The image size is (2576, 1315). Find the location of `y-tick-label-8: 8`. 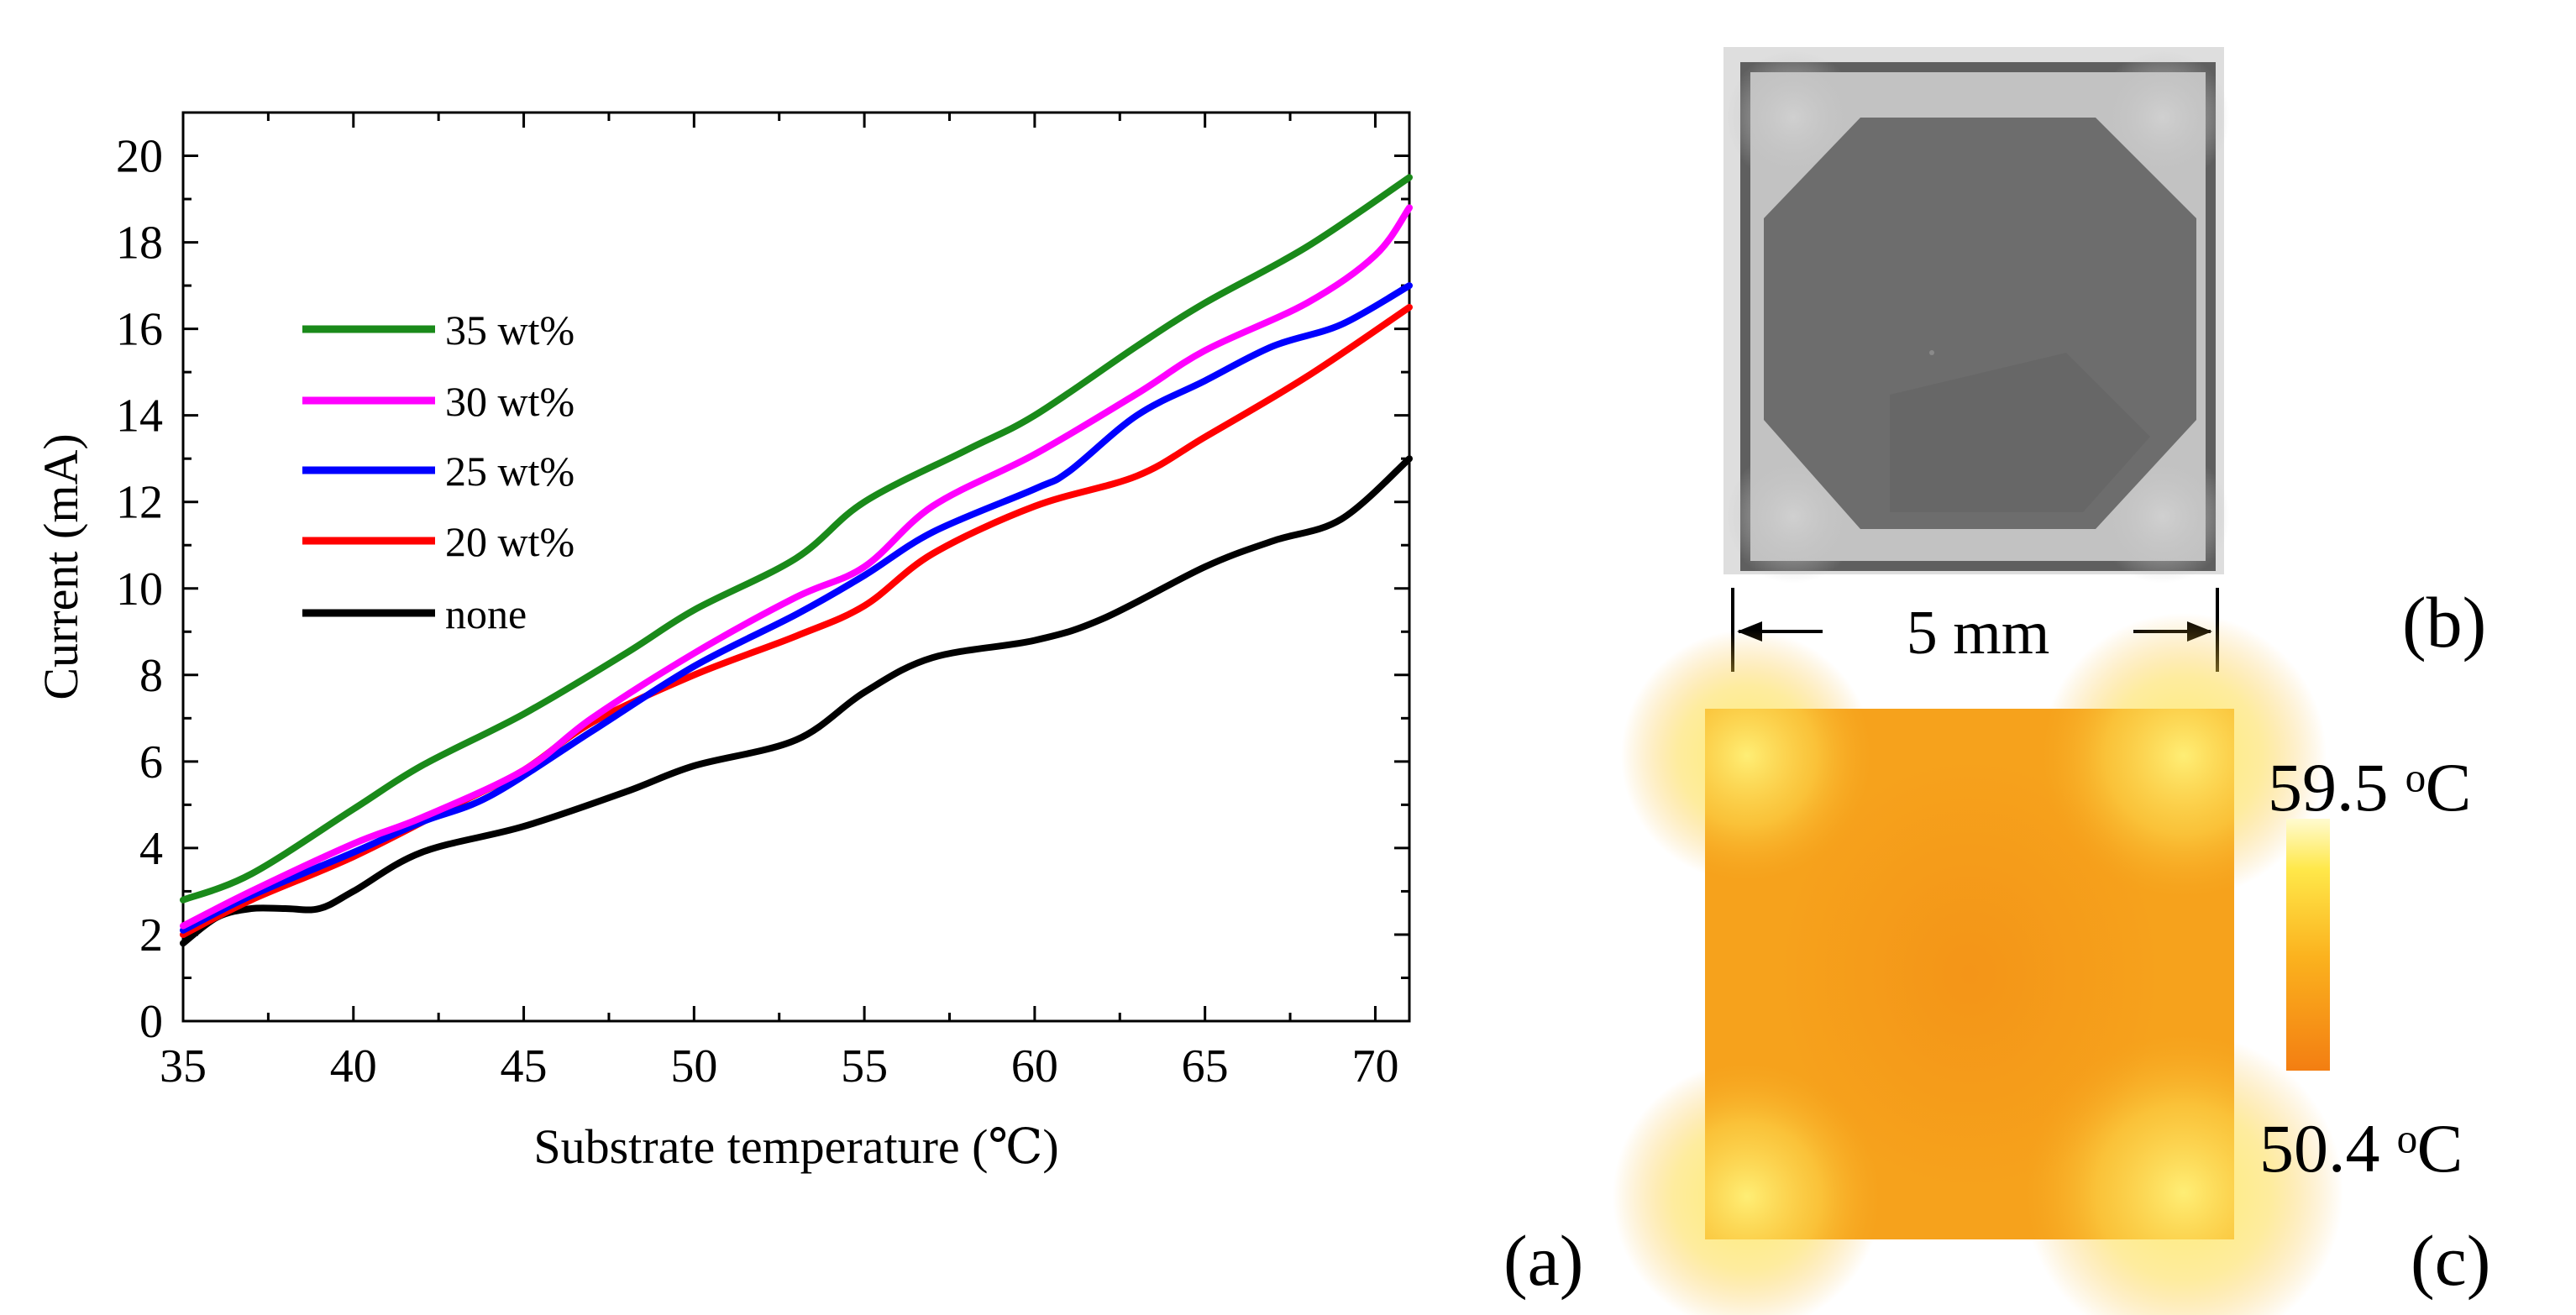

y-tick-label-8: 8 is located at coordinates (151, 676).